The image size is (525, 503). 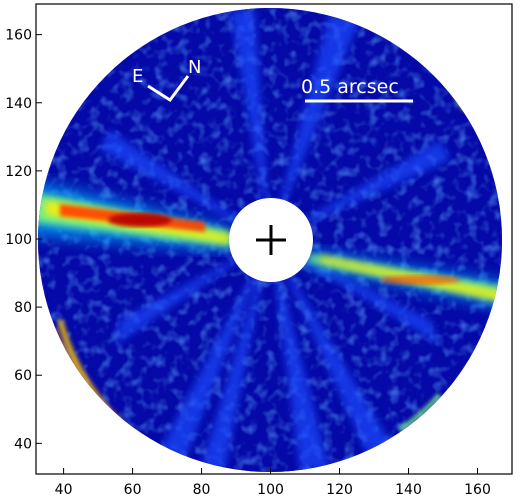 What do you see at coordinates (339, 490) in the screenshot?
I see `x-tick-label: 120` at bounding box center [339, 490].